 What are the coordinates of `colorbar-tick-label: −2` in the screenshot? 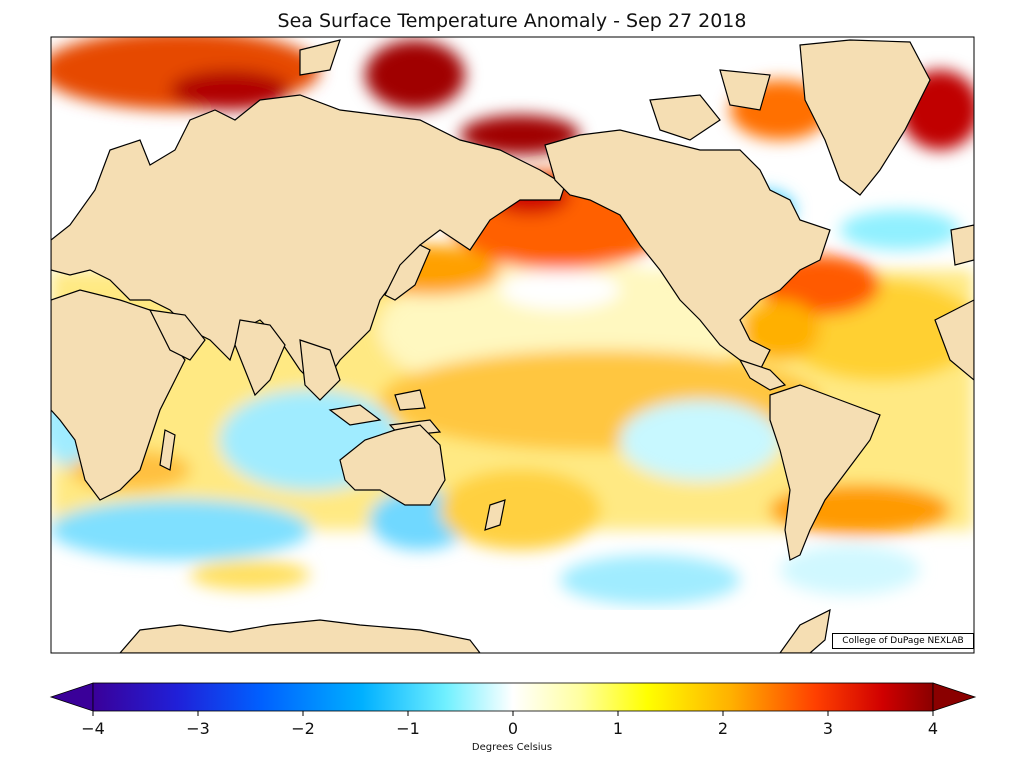 It's located at (303, 728).